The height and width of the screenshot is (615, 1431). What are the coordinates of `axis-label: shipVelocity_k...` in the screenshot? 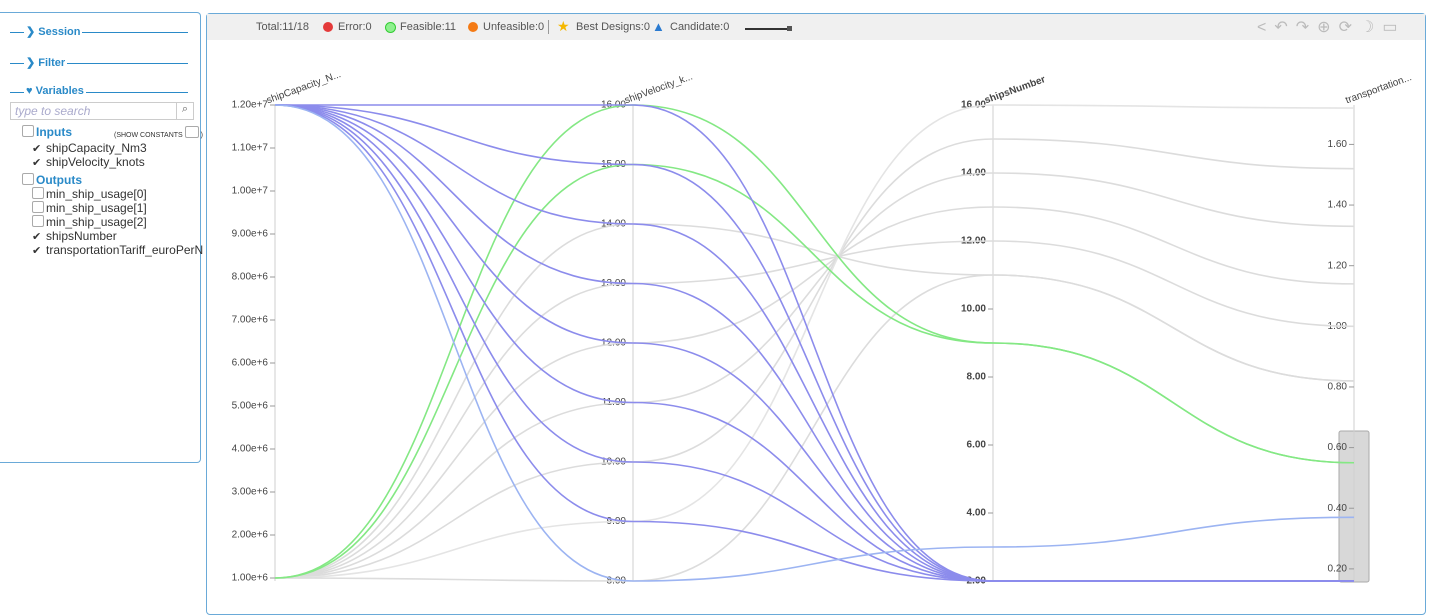 It's located at (658, 88).